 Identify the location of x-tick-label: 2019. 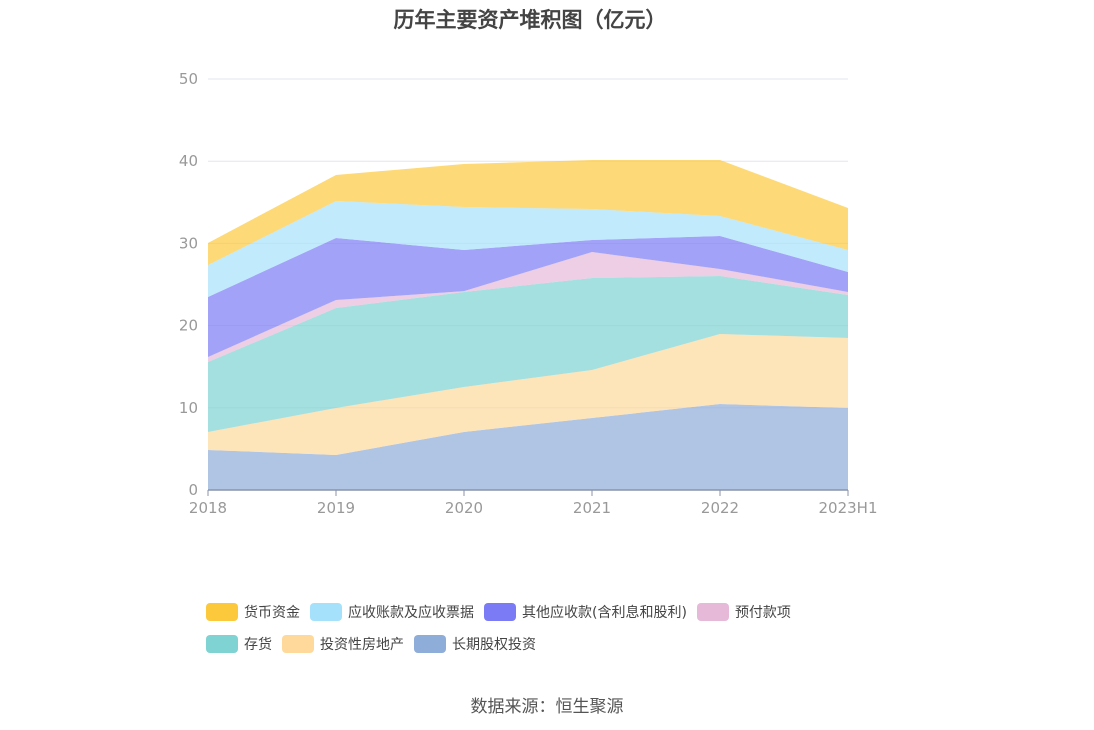
(336, 508).